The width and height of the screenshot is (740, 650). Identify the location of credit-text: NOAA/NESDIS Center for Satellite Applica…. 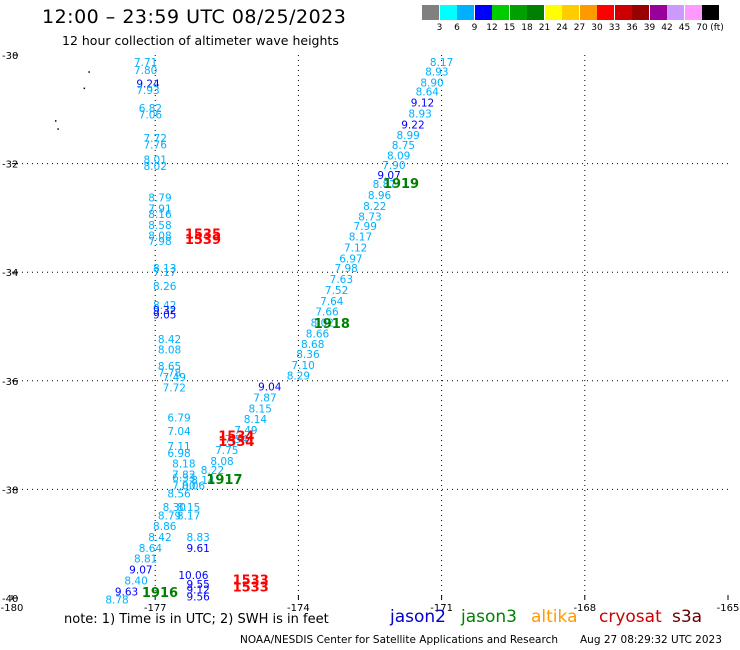
(399, 640).